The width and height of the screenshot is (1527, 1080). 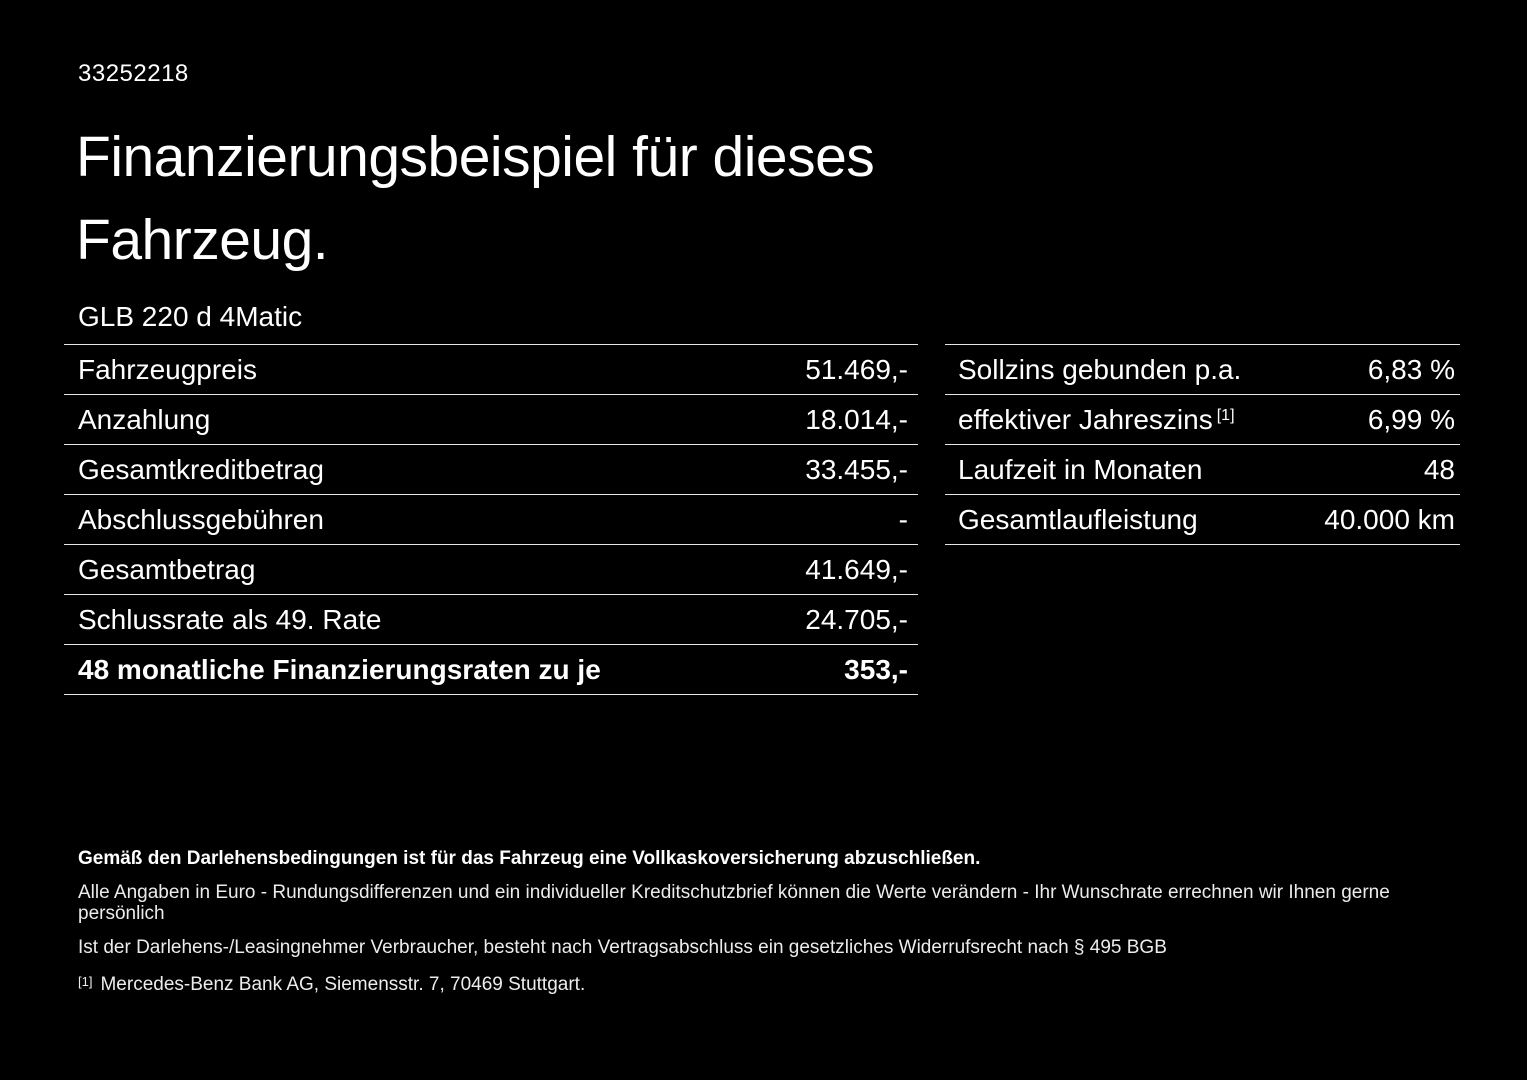 I want to click on row-label: Gesamtlaufleistung, so click(x=1078, y=519).